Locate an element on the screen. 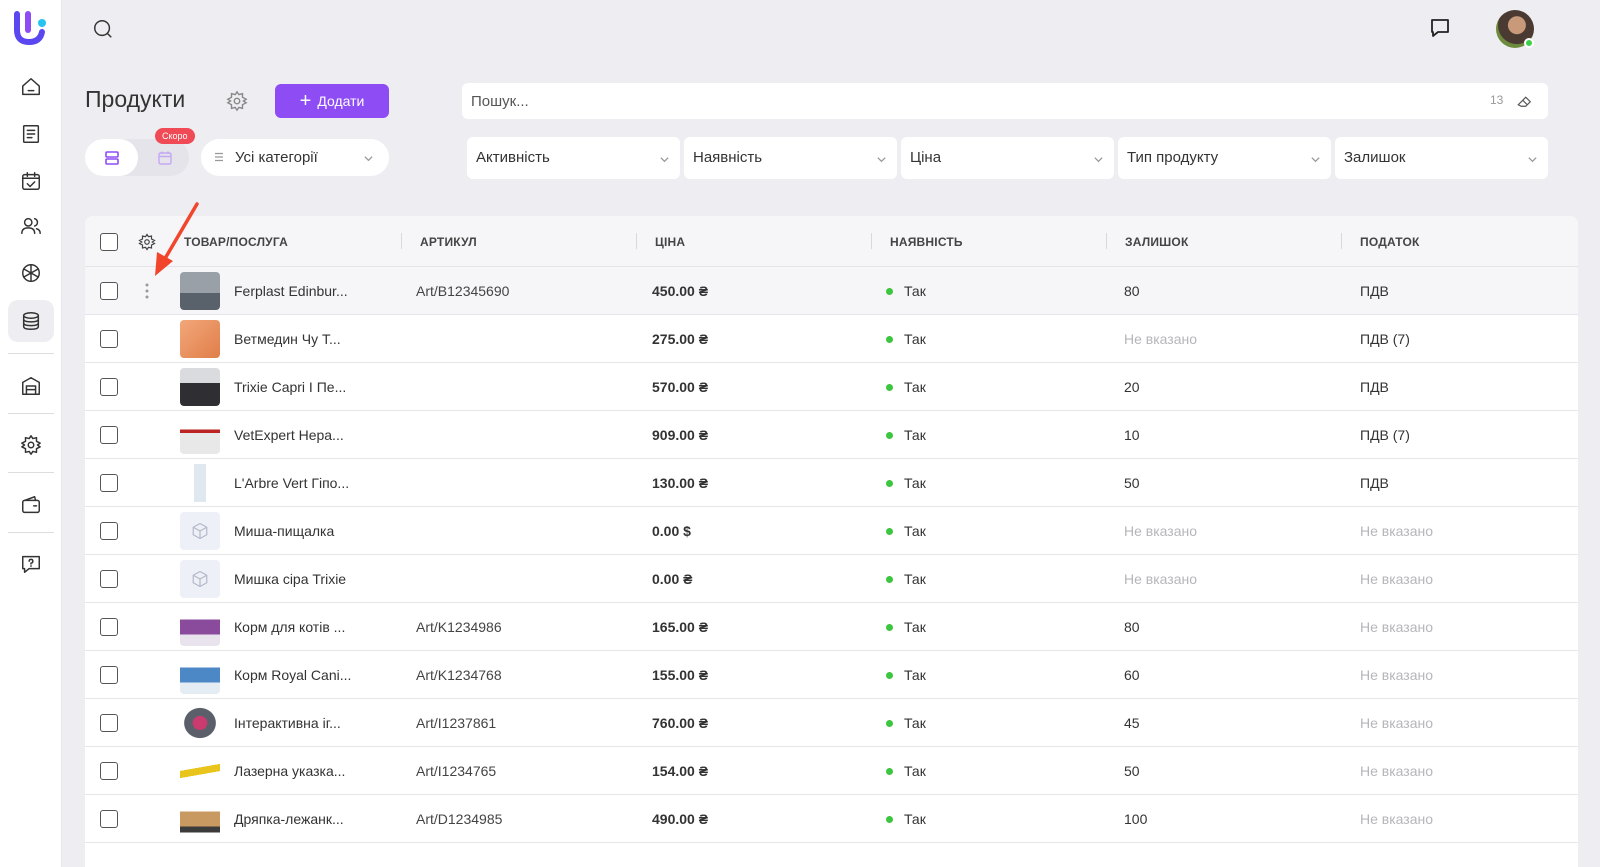 The image size is (1600, 867). product-price: 490.00 ₴ is located at coordinates (680, 819).